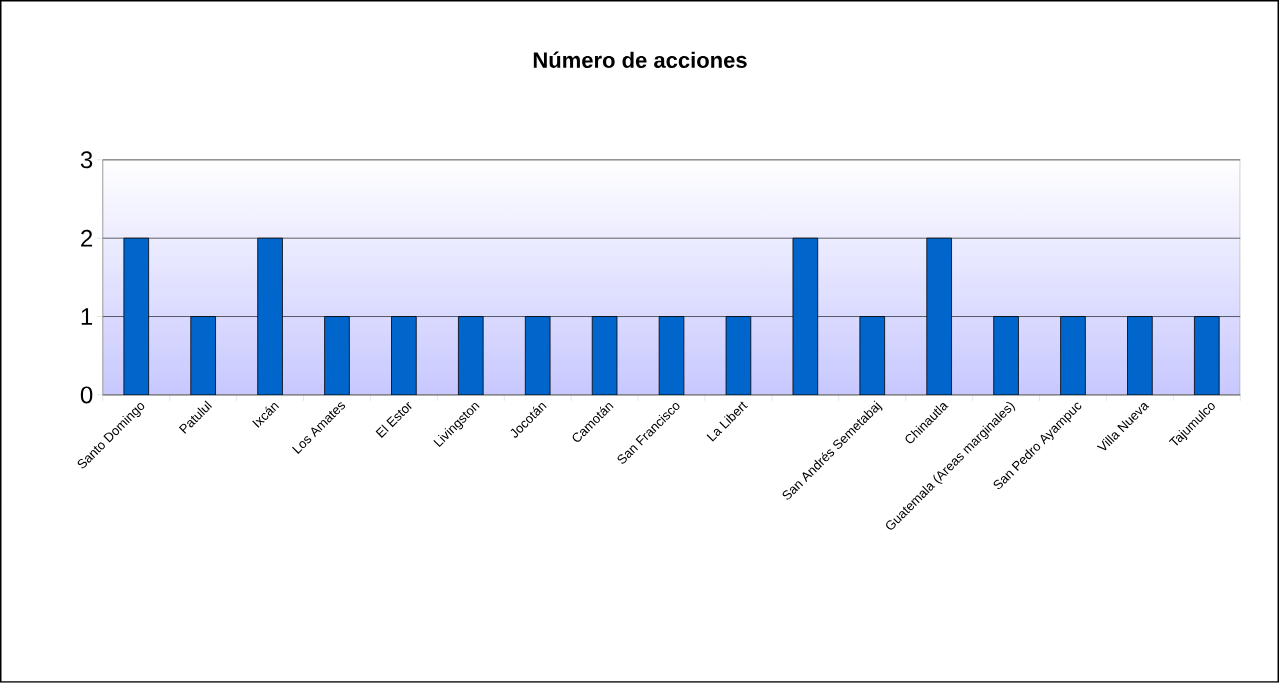 The height and width of the screenshot is (683, 1279). I want to click on y-tick-label: 3, so click(86, 160).